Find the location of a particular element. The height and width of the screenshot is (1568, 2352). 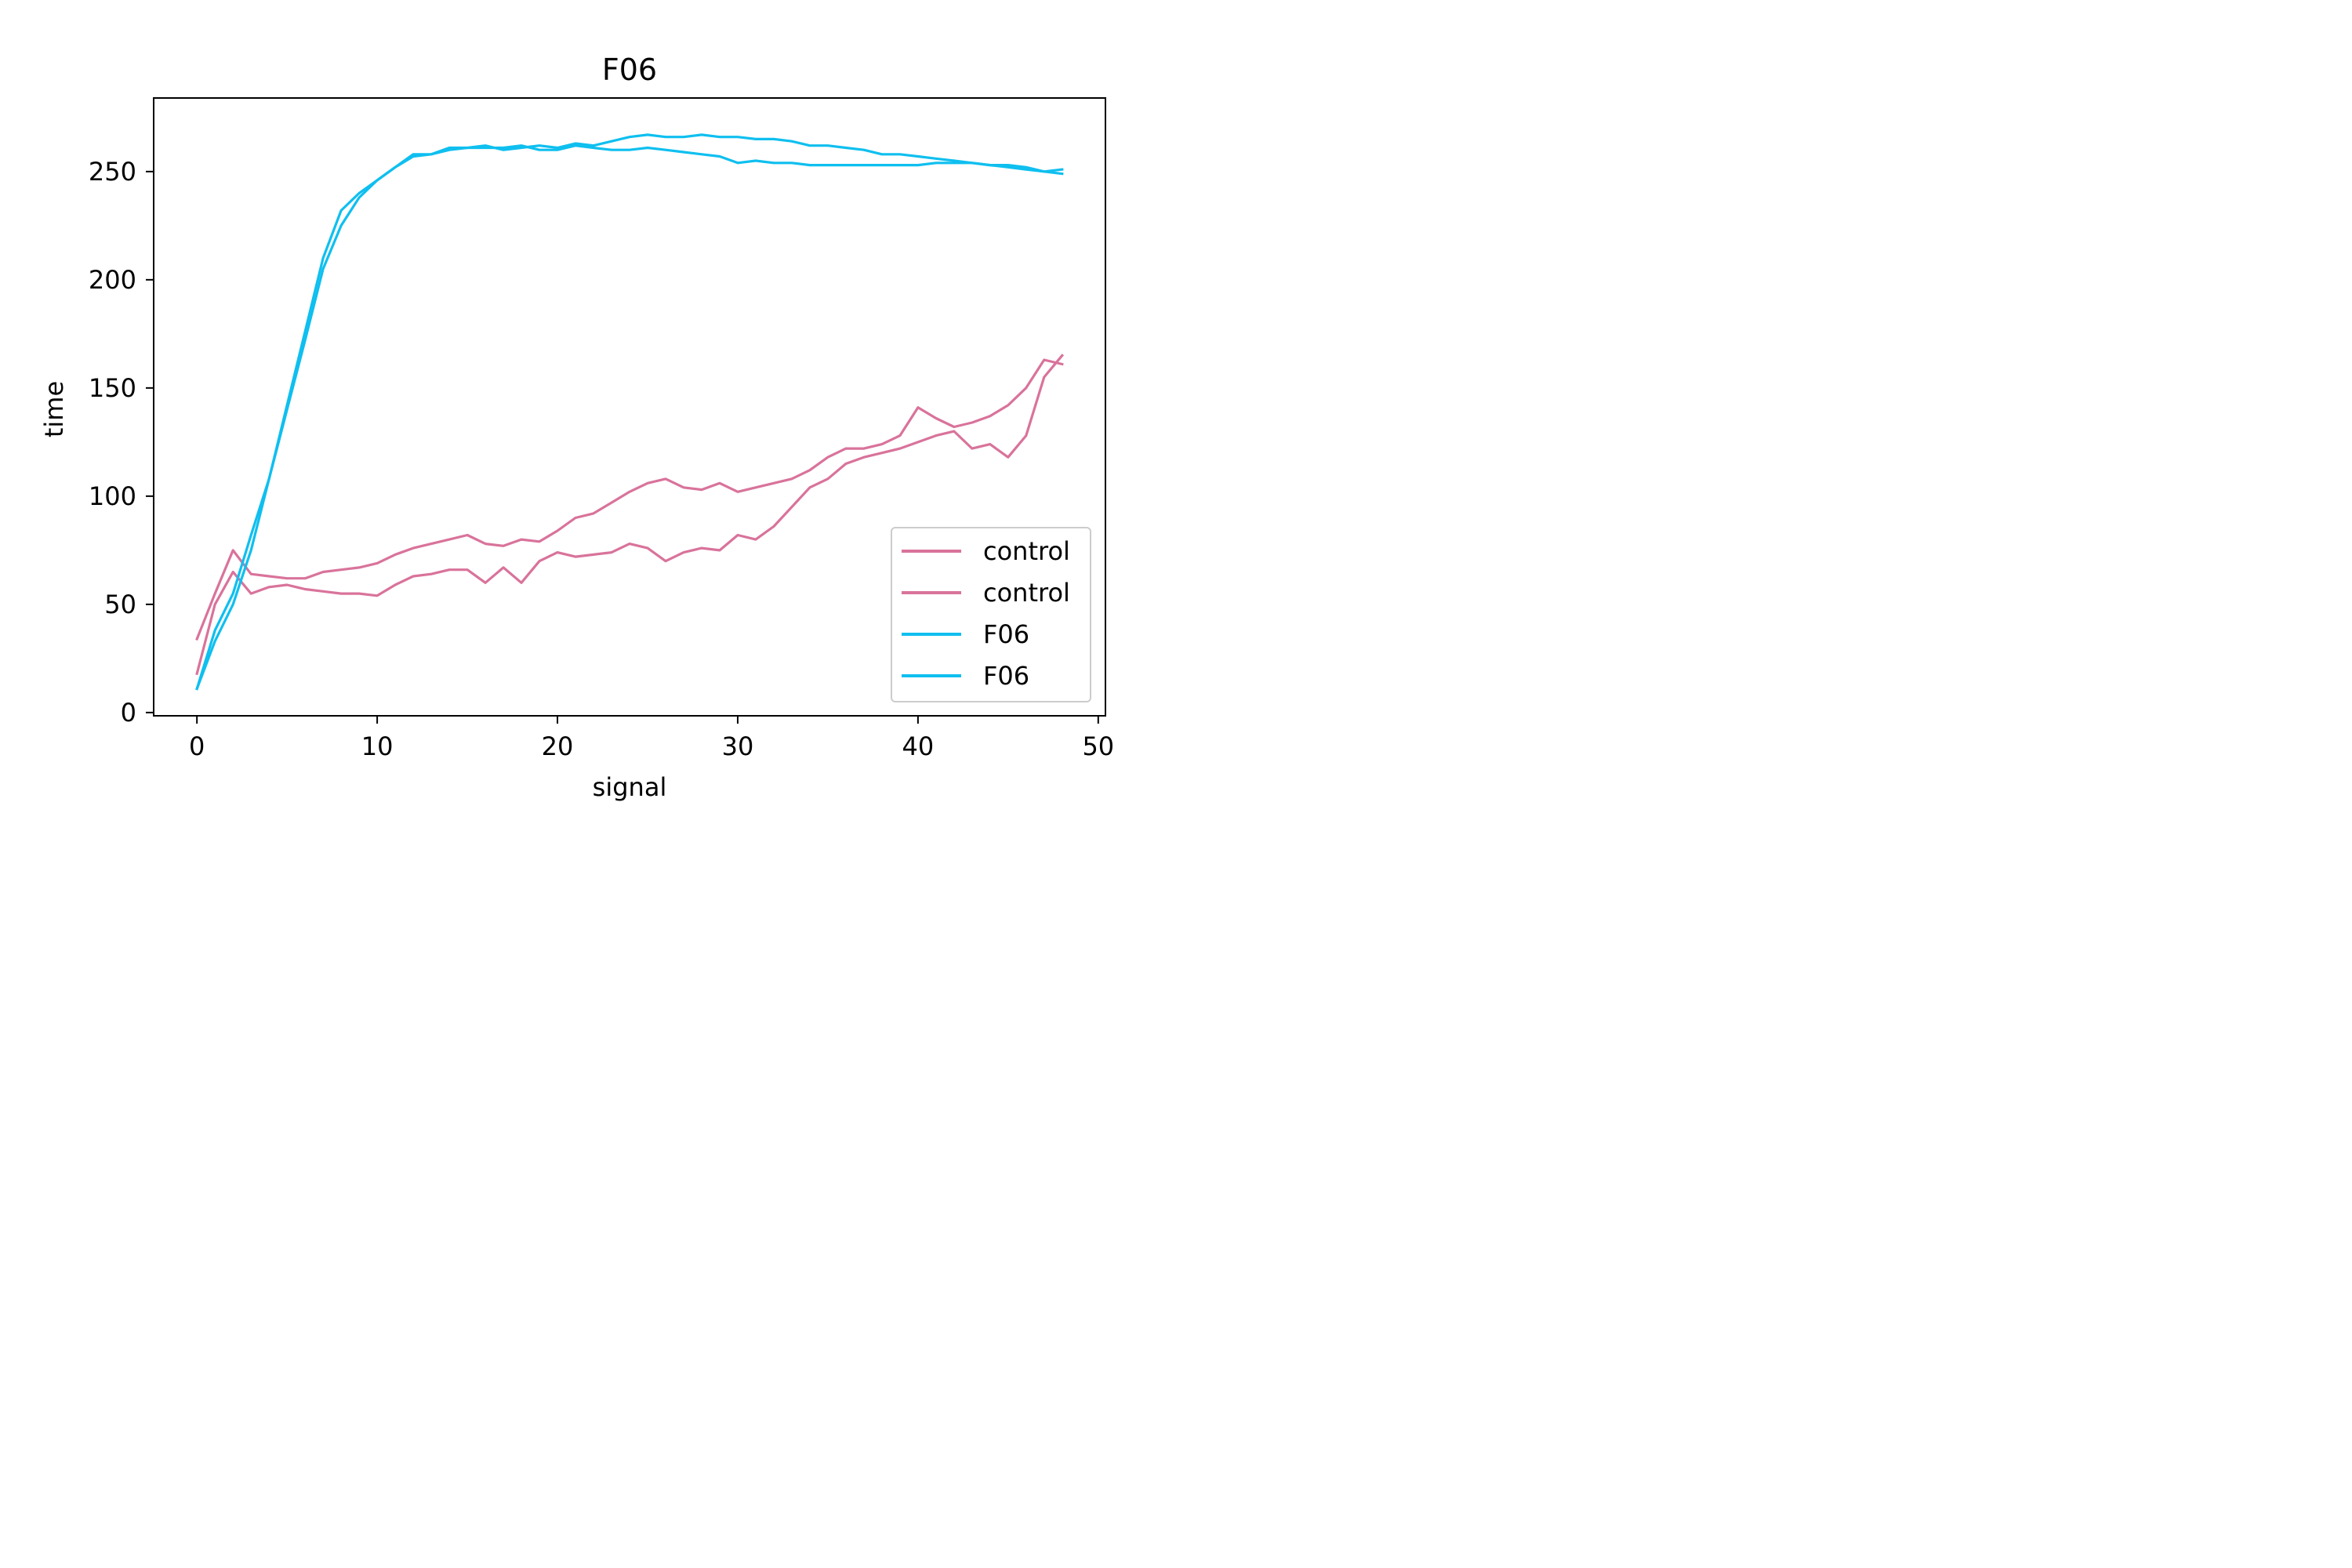

chart-title: F06 is located at coordinates (629, 70).